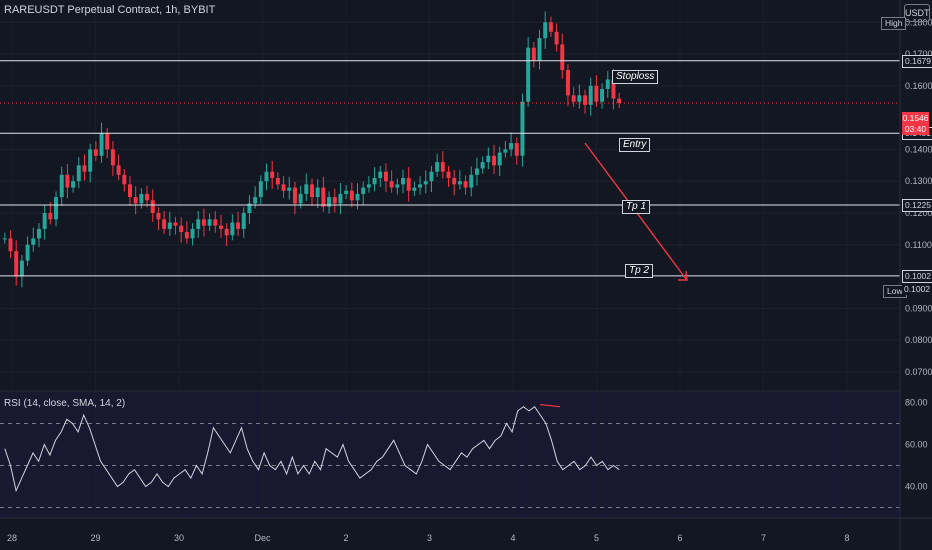 The image size is (932, 550). I want to click on y-tick-label: 0.1600, so click(918, 86).